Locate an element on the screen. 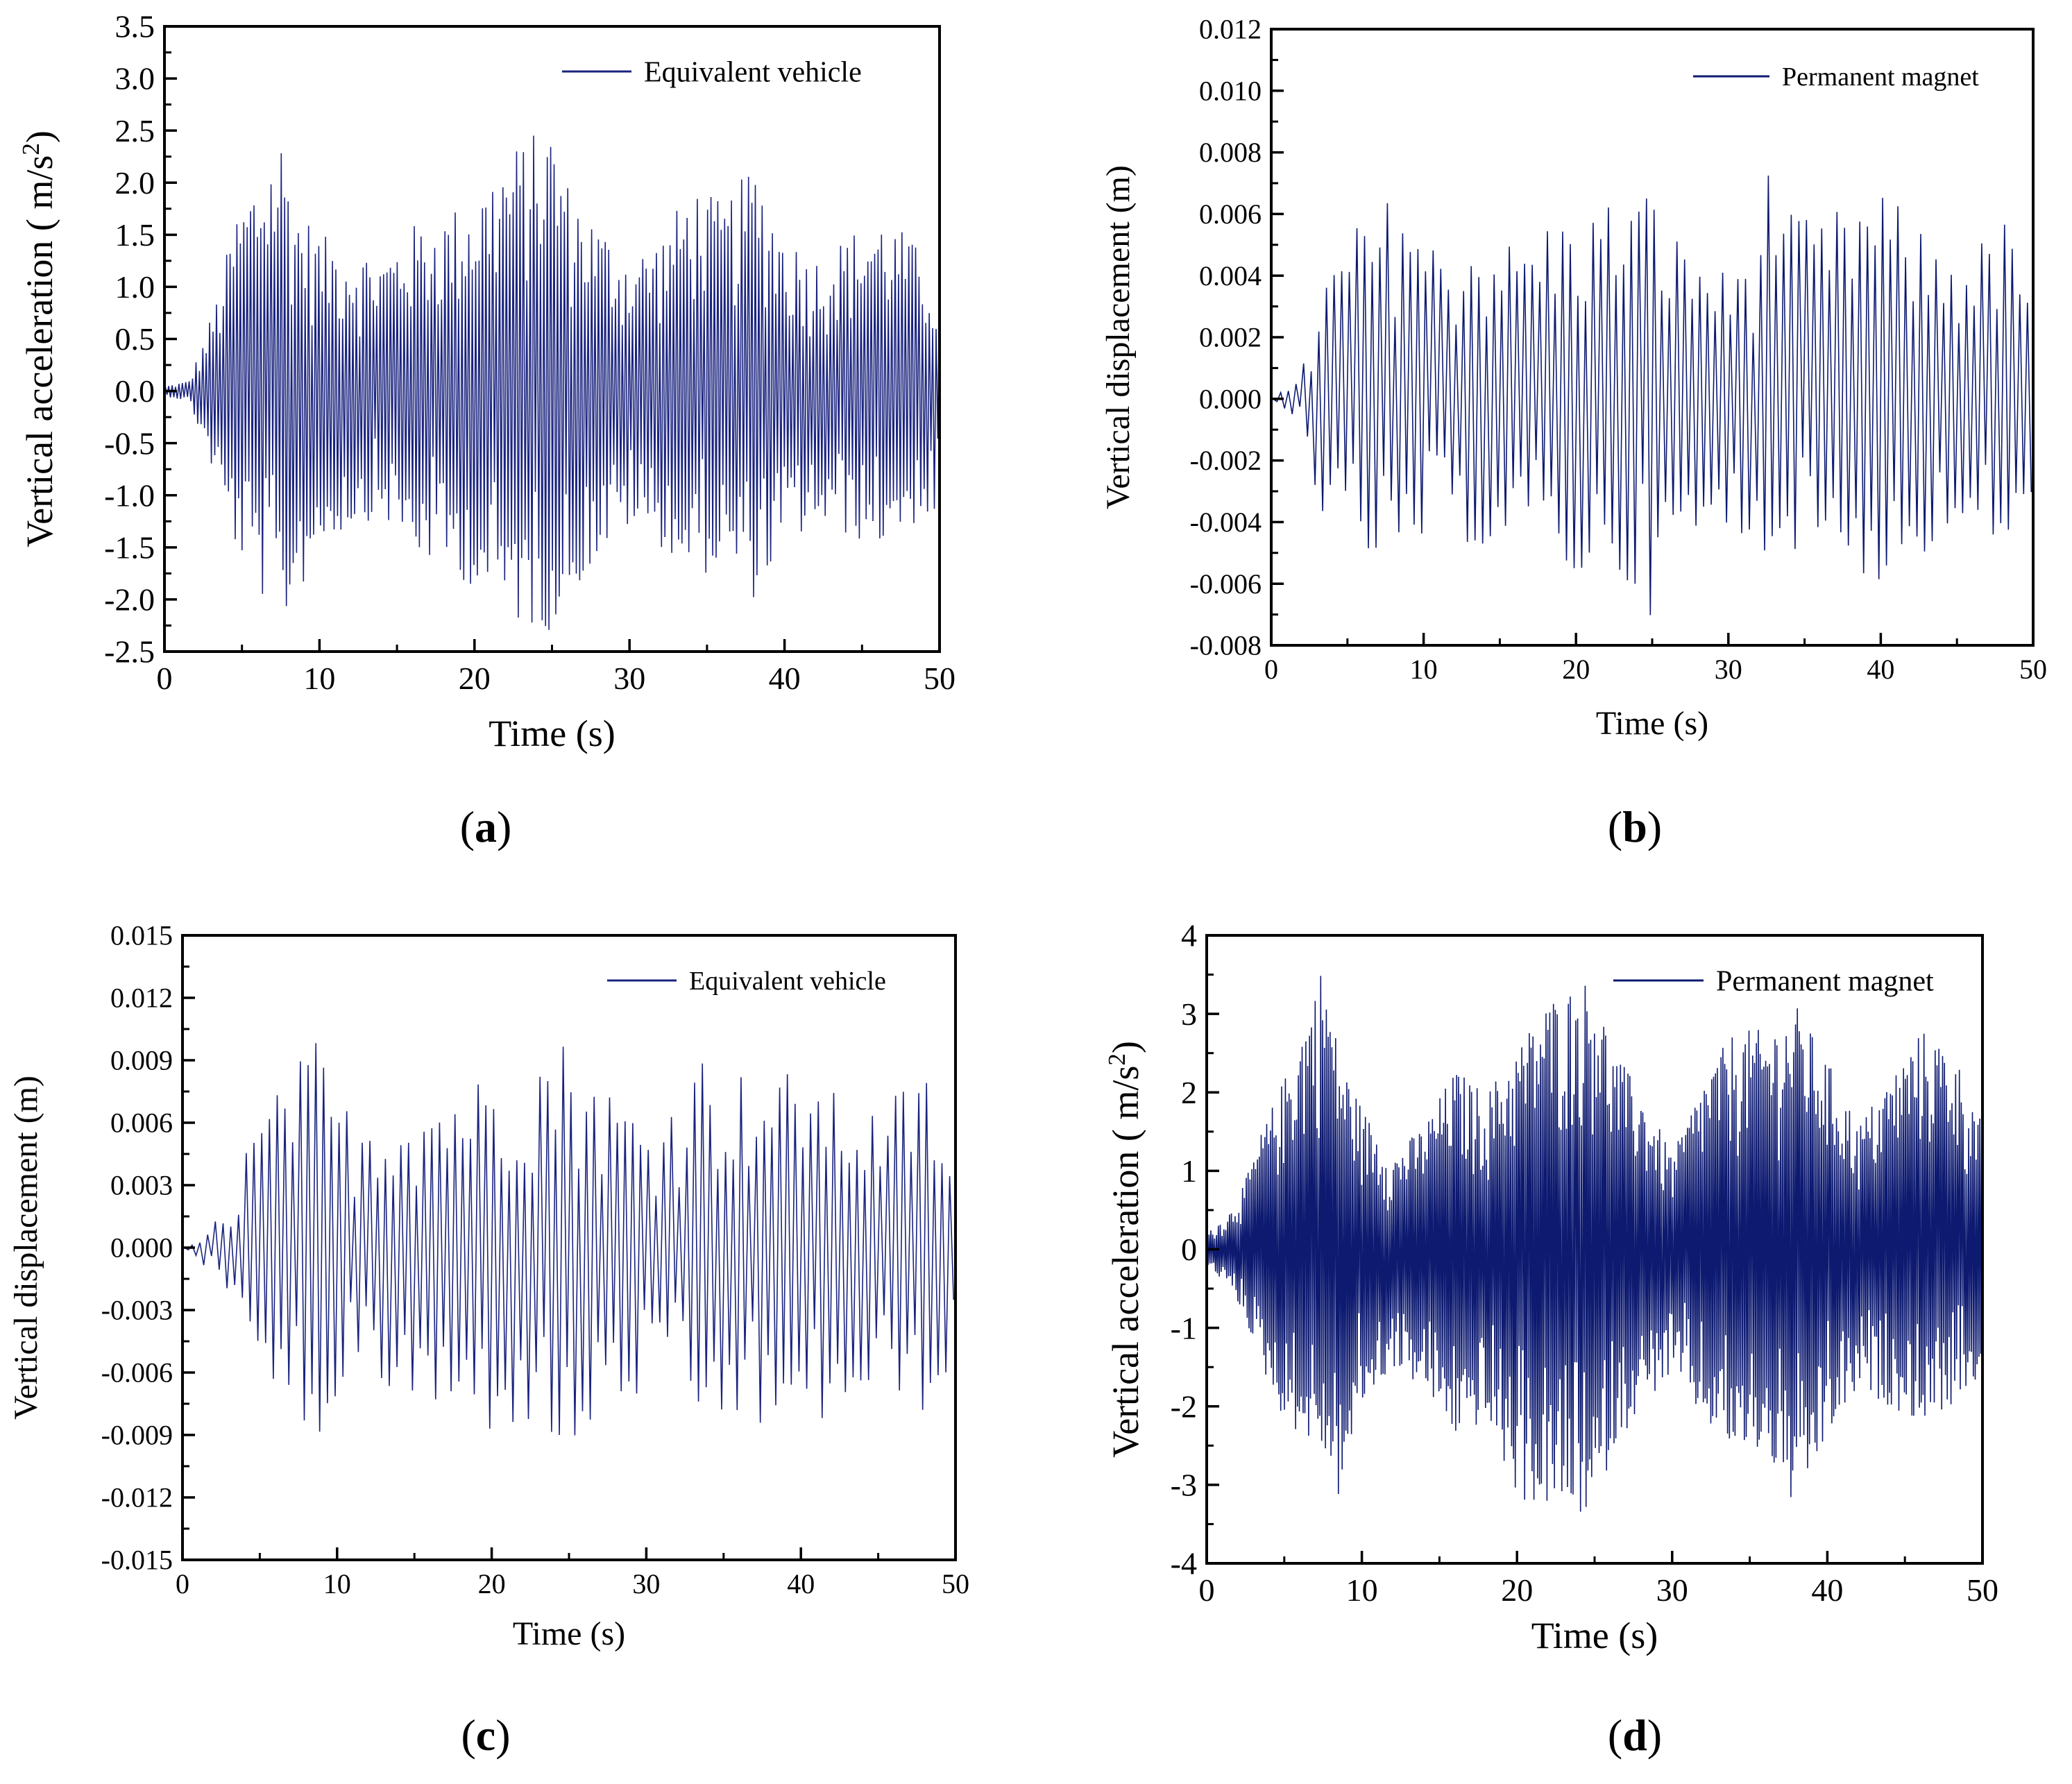  y-tick-label: -0.009 is located at coordinates (137, 1435).